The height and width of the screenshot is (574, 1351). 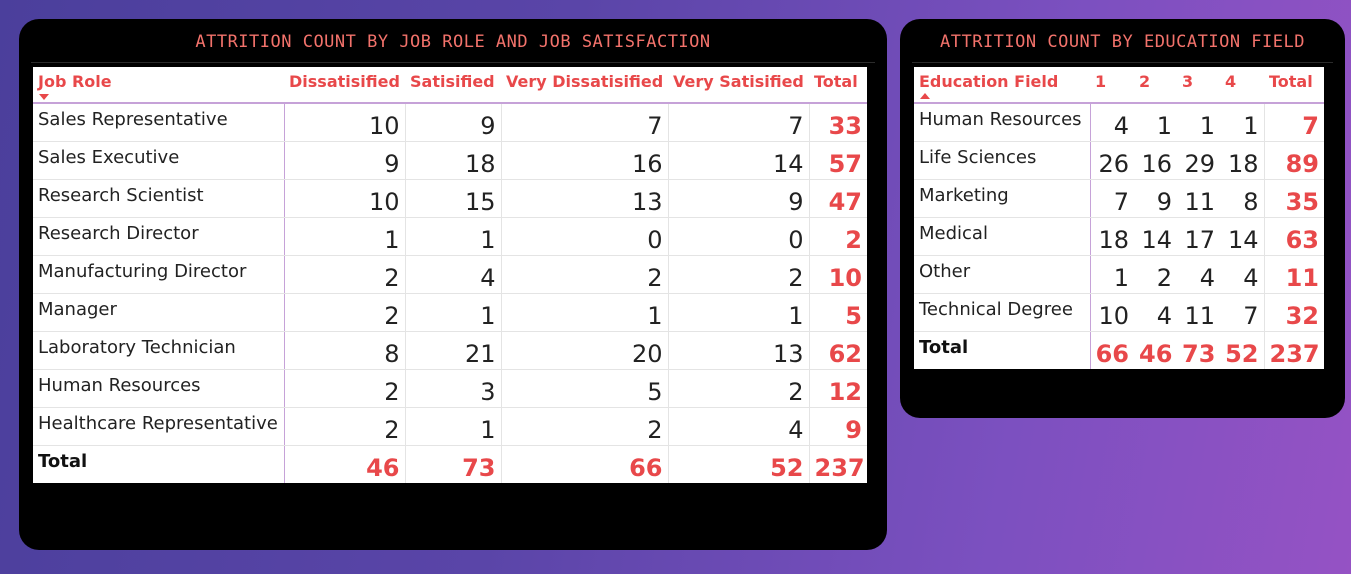 I want to click on column-header-education-field: Education Field, so click(x=1002, y=85).